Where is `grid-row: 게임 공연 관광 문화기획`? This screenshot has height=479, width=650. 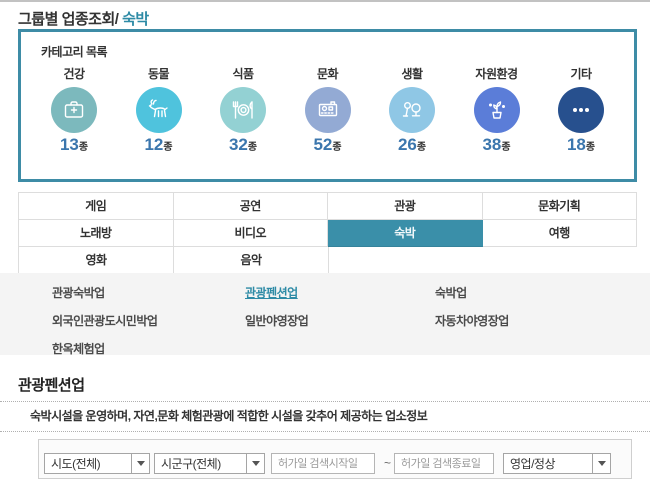 grid-row: 게임 공연 관광 문화기획 is located at coordinates (328, 206).